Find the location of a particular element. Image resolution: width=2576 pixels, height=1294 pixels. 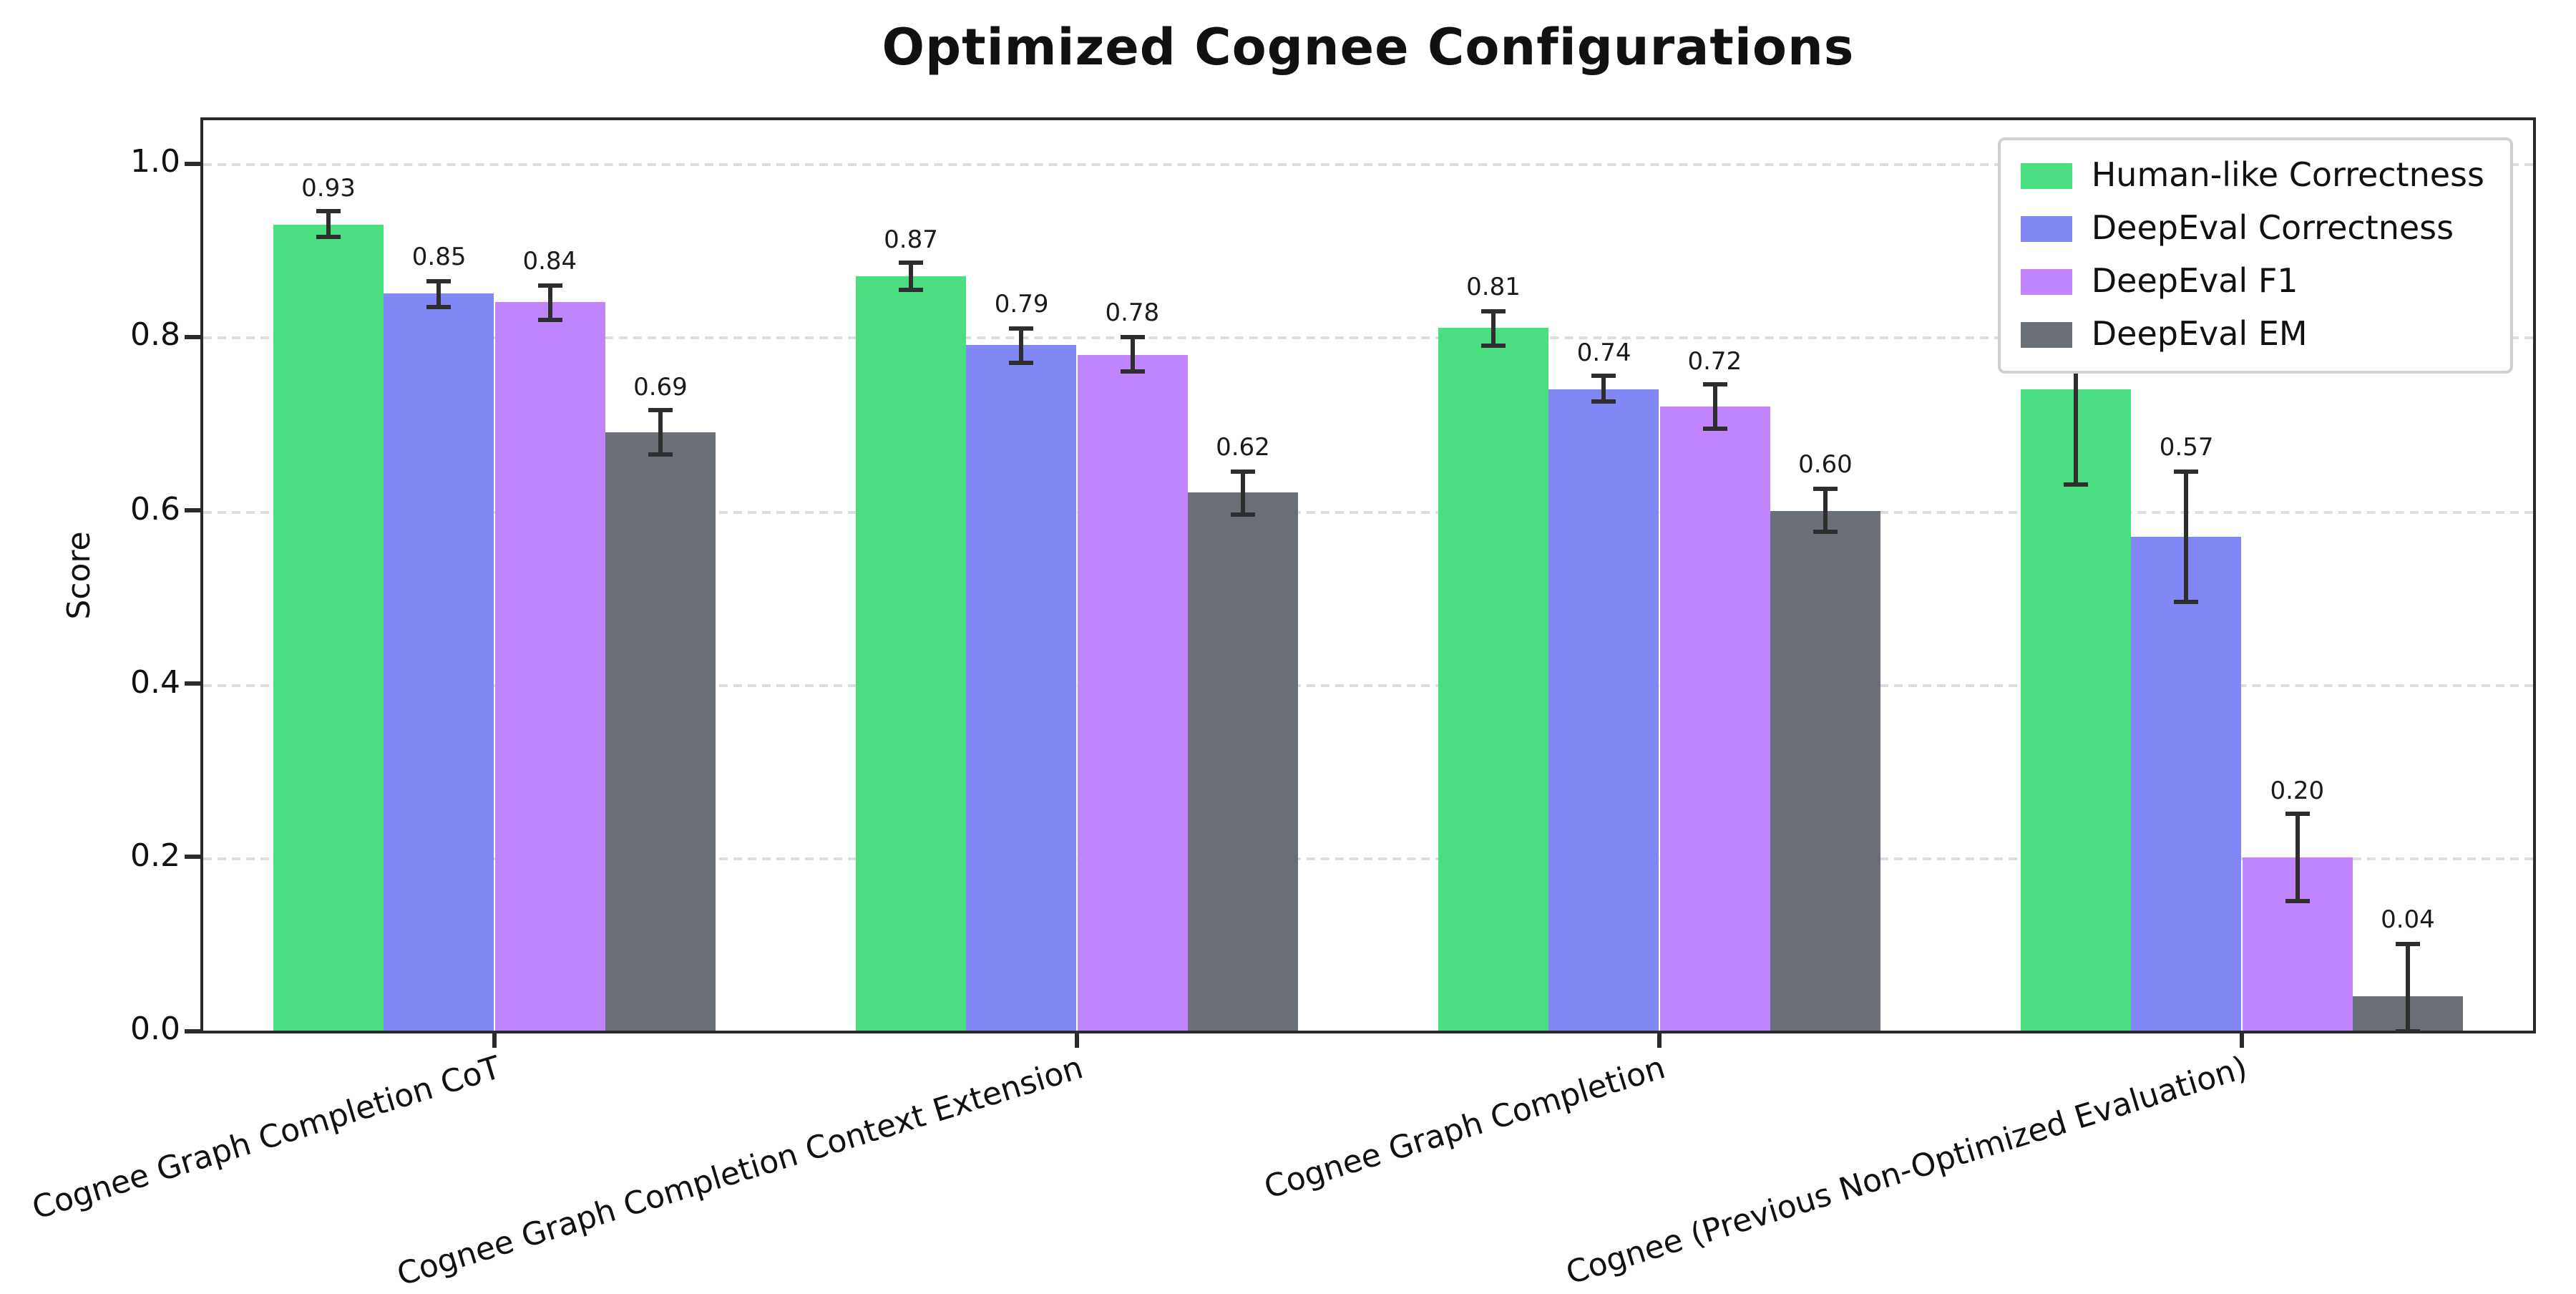

y-tick-label: 0.4 is located at coordinates (155, 683).